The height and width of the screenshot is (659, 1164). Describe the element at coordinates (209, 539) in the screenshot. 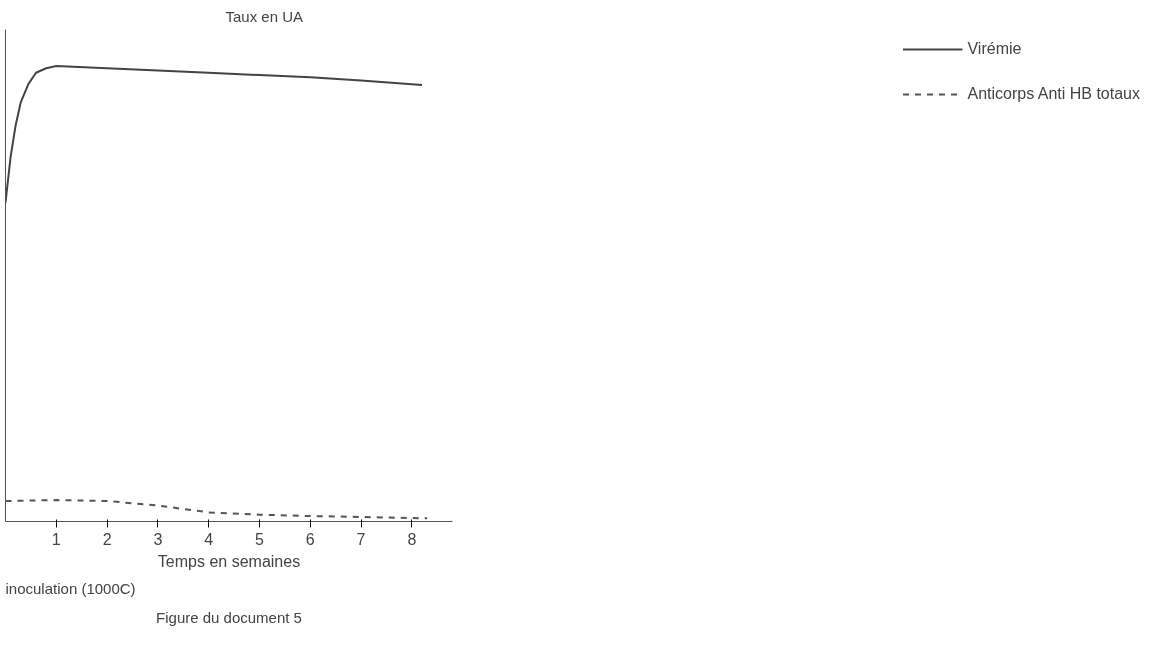

I see `x-tick-label: 4` at that location.